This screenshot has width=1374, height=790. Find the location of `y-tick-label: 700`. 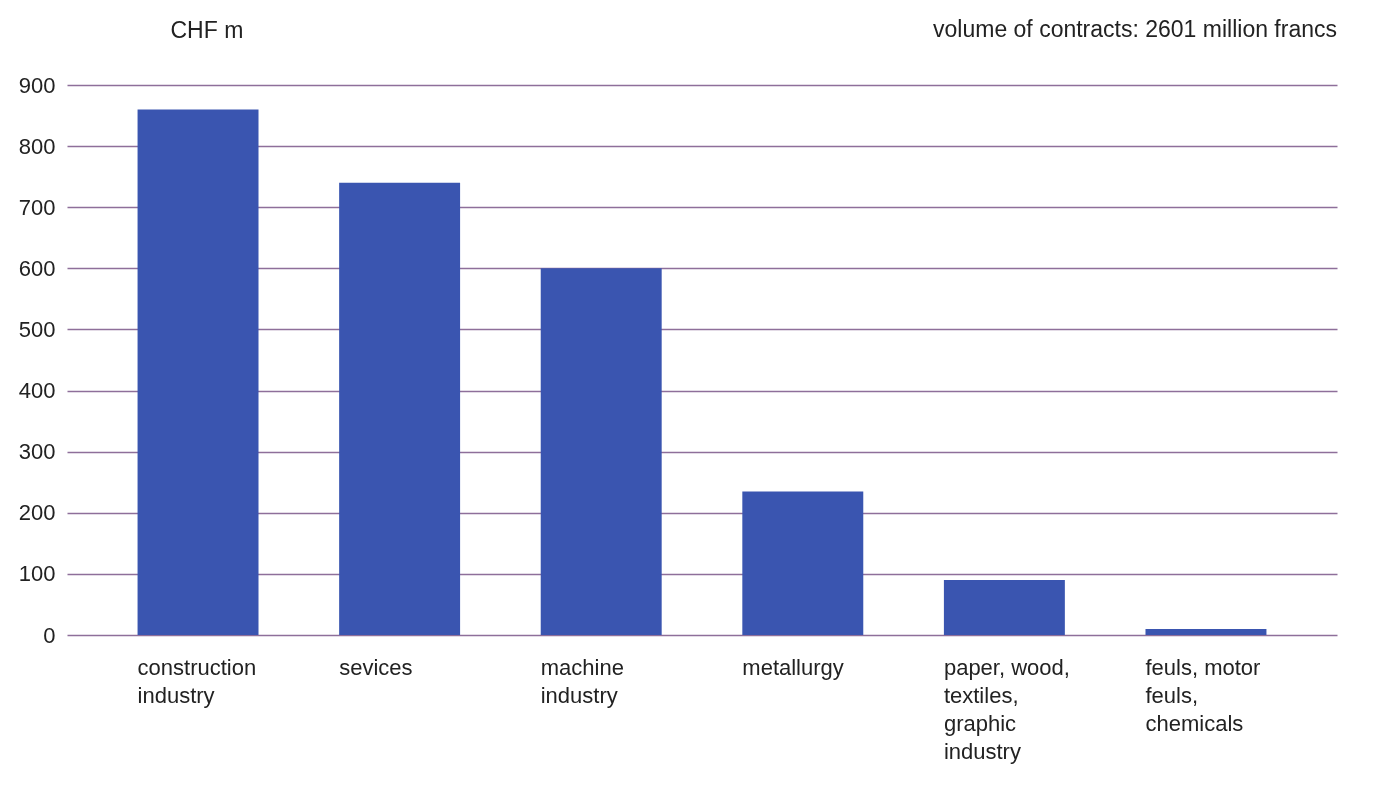

y-tick-label: 700 is located at coordinates (37, 207).